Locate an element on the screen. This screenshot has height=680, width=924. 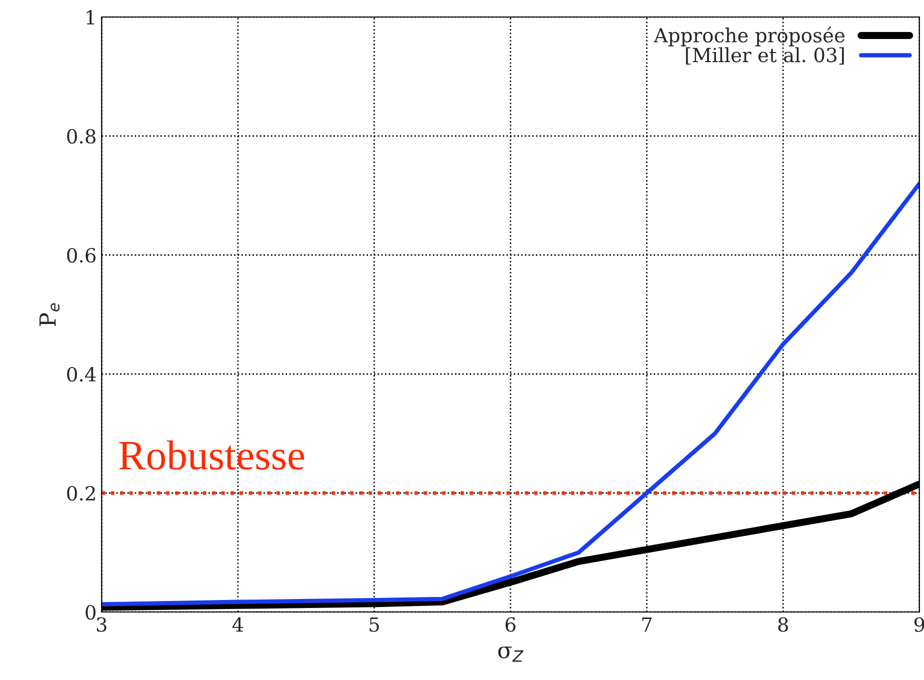
x-tick-label: 5 is located at coordinates (374, 624).